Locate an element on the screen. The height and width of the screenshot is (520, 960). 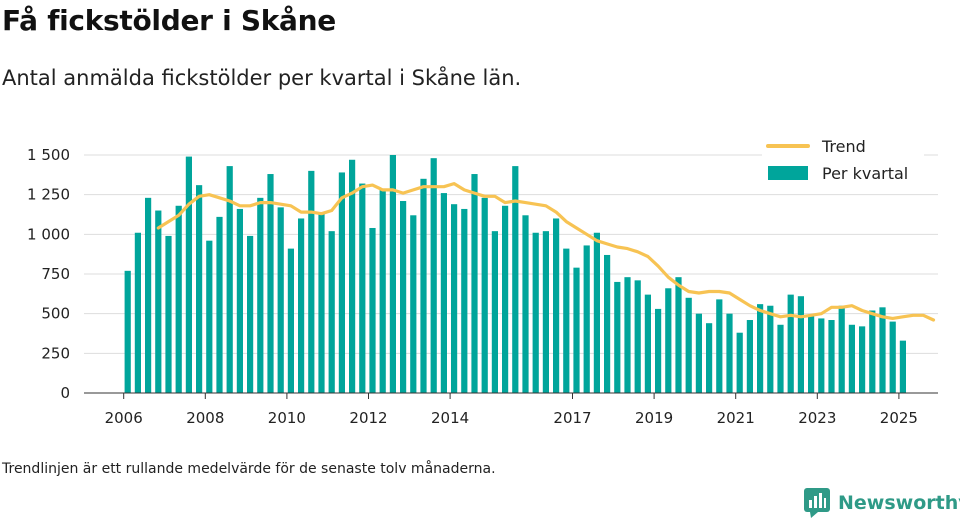
legend-bar-swatch is located at coordinates (788, 173).